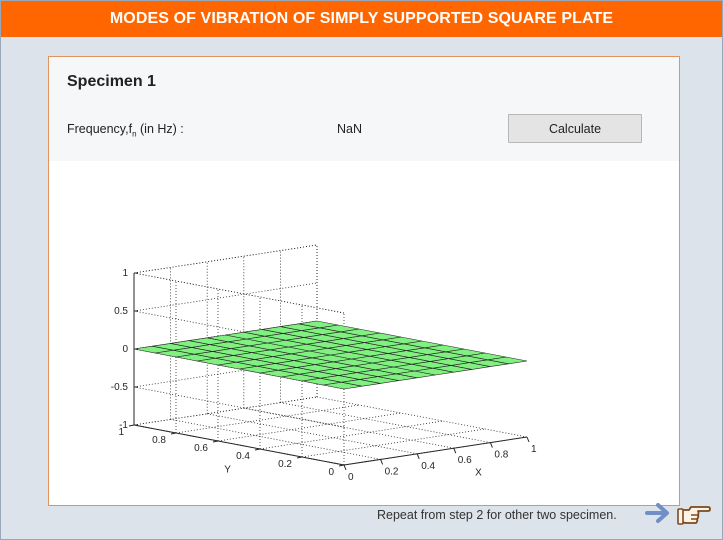 Image resolution: width=723 pixels, height=540 pixels. Describe the element at coordinates (350, 129) in the screenshot. I see `frequency-value: NaN` at that location.